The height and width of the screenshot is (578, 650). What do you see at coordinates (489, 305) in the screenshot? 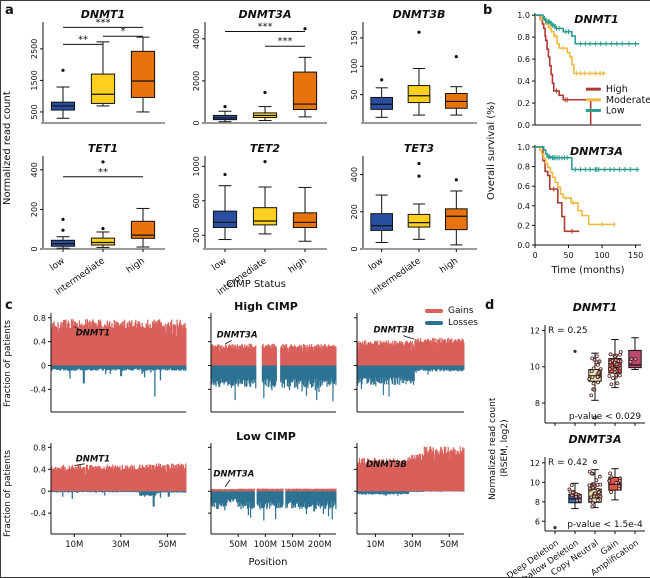
I see `panel-d-label: d` at bounding box center [489, 305].